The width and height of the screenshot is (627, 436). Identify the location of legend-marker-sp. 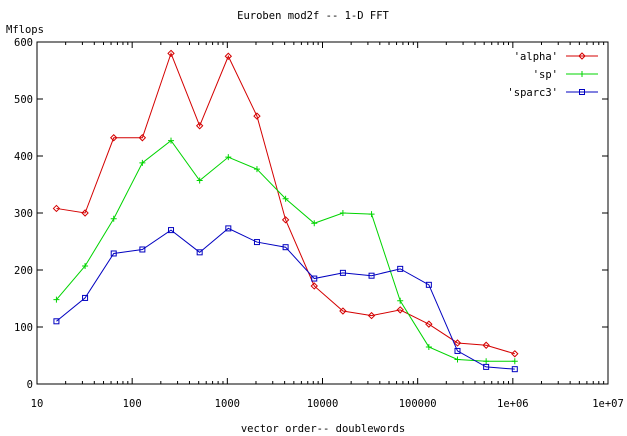
(582, 74).